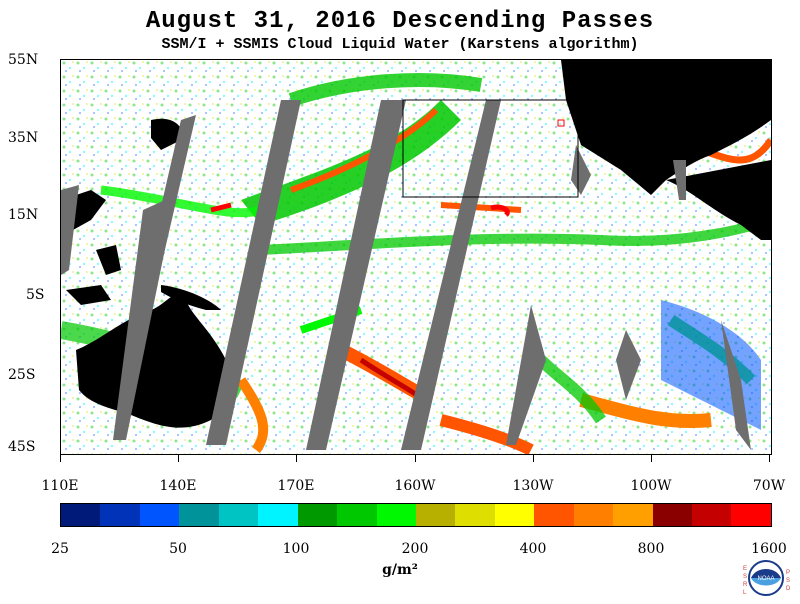 This screenshot has width=800, height=604. Describe the element at coordinates (153, 361) in the screenshot. I see `australia` at that location.